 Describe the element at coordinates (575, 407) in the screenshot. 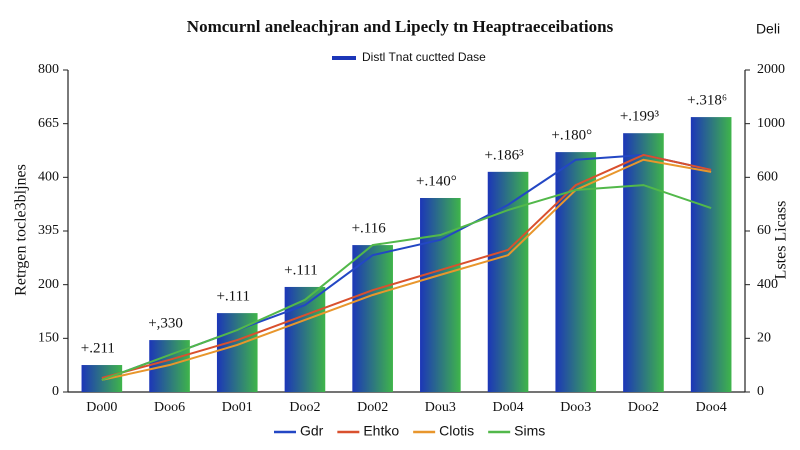

I see `x-tick-label: Doo3` at that location.